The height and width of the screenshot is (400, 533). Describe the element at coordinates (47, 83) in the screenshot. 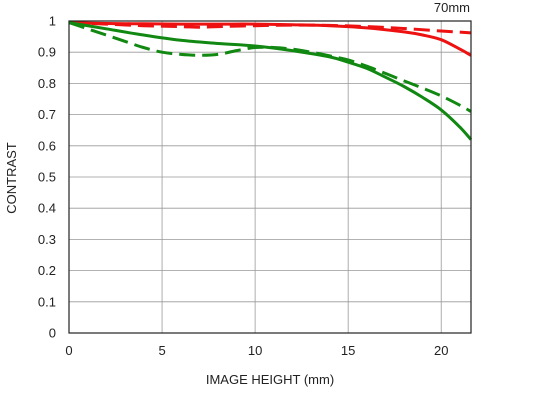

I see `y-tick-label: 0.8` at that location.